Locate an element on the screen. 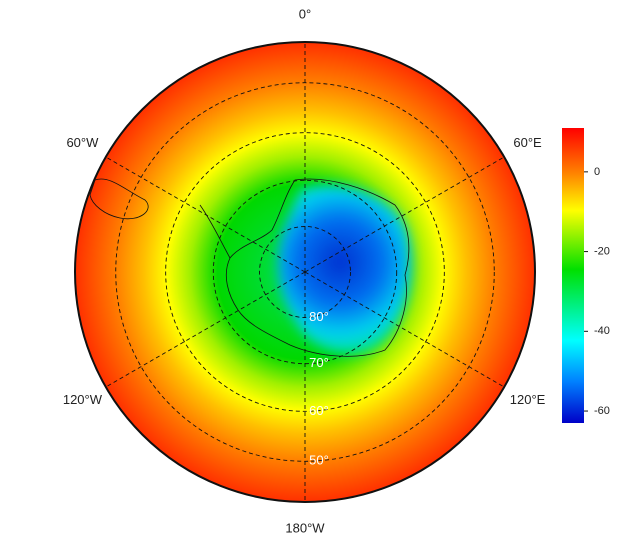 The image size is (625, 552). colorbar-tick-label: 0 is located at coordinates (597, 172).